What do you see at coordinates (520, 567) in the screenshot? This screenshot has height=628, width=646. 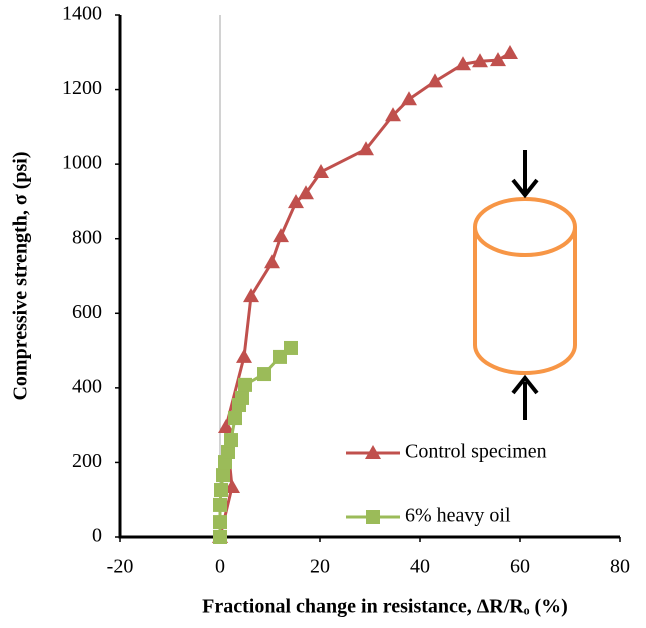 I see `x-tick-label: 60` at bounding box center [520, 567].